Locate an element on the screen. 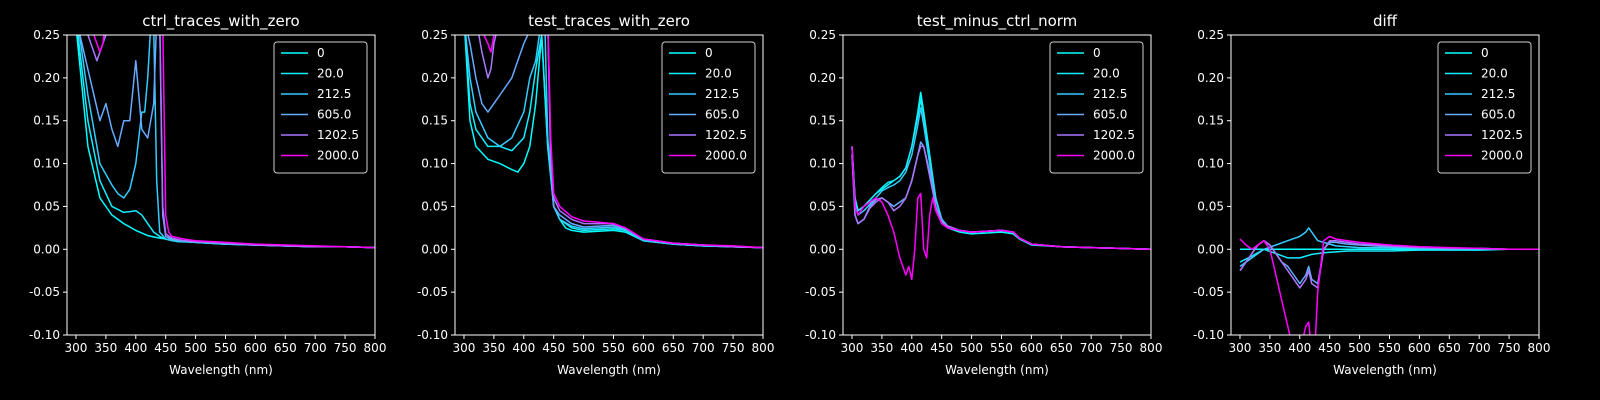 This screenshot has width=1600, height=400. panel-title: test_minus_ctrl_norm is located at coordinates (997, 21).